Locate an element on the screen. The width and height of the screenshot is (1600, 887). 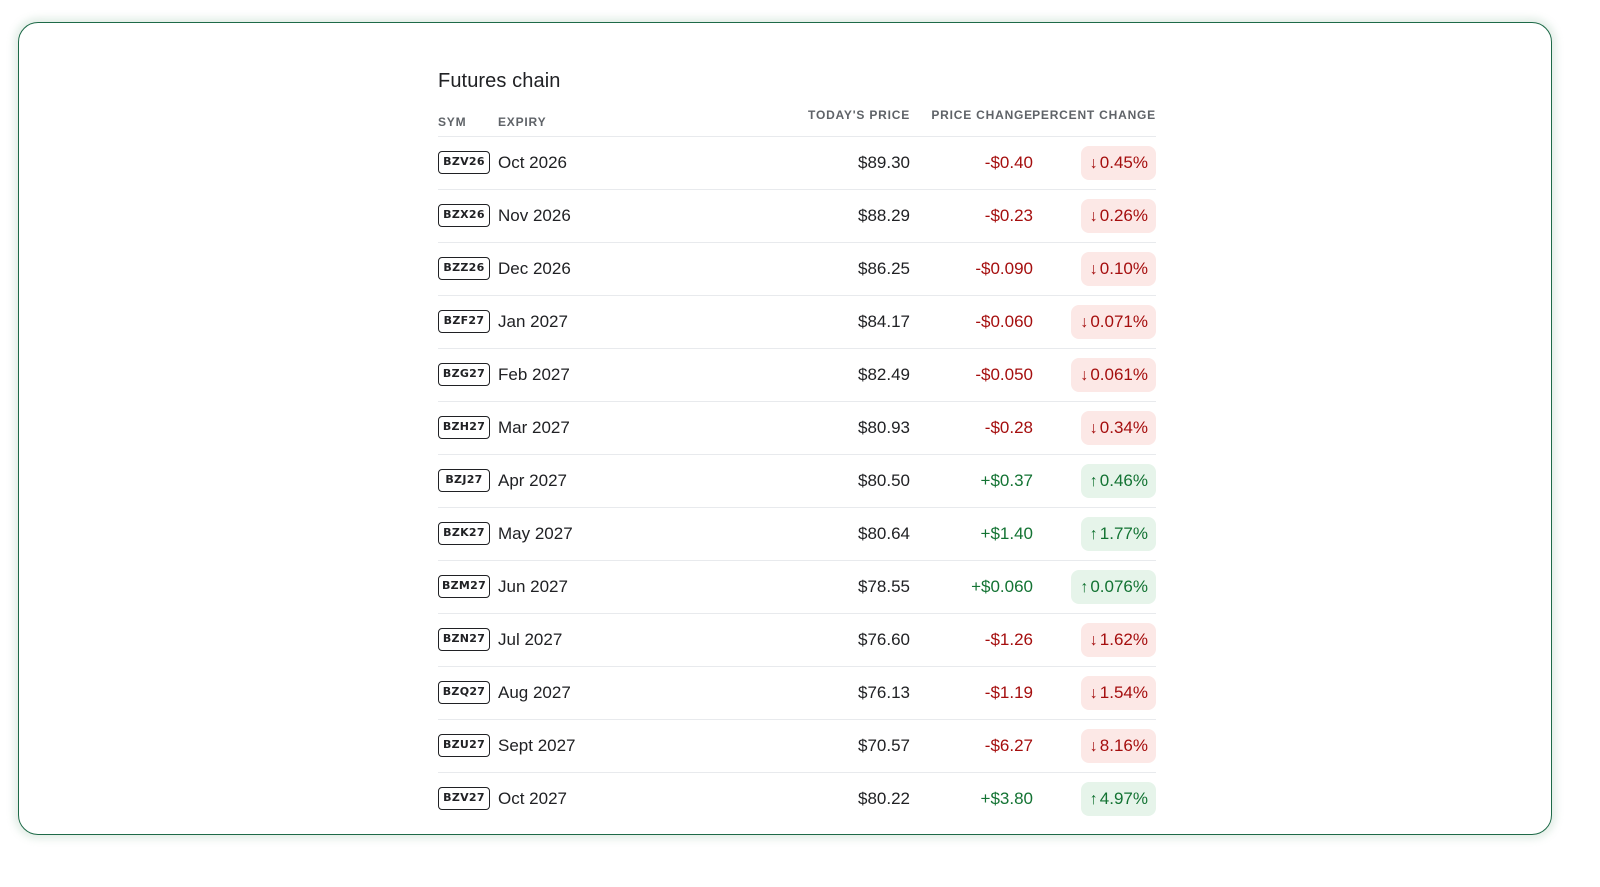
table-row: BZV27 Oct 2027 $80.22 +$3.80 ↑ 4.97% is located at coordinates (797, 799).